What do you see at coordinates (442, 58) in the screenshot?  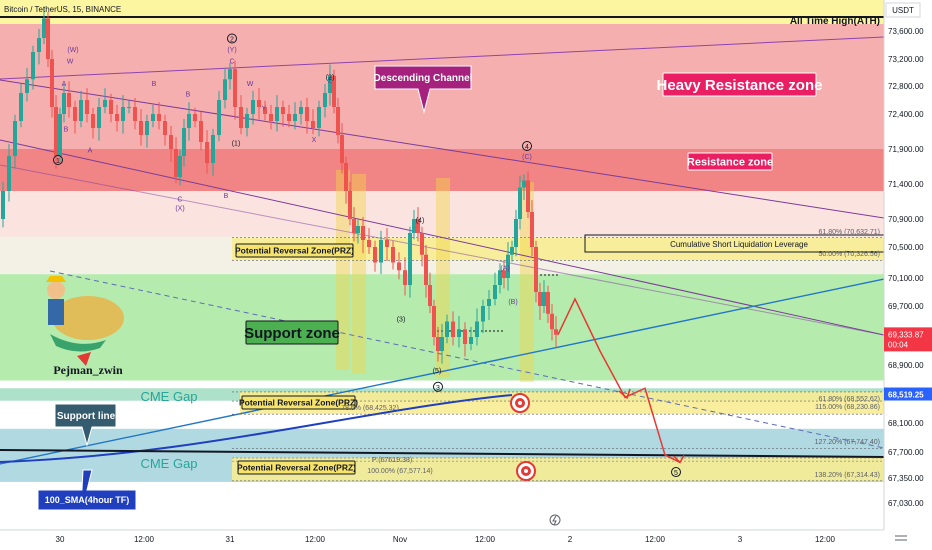 I see `channel-top-line` at bounding box center [442, 58].